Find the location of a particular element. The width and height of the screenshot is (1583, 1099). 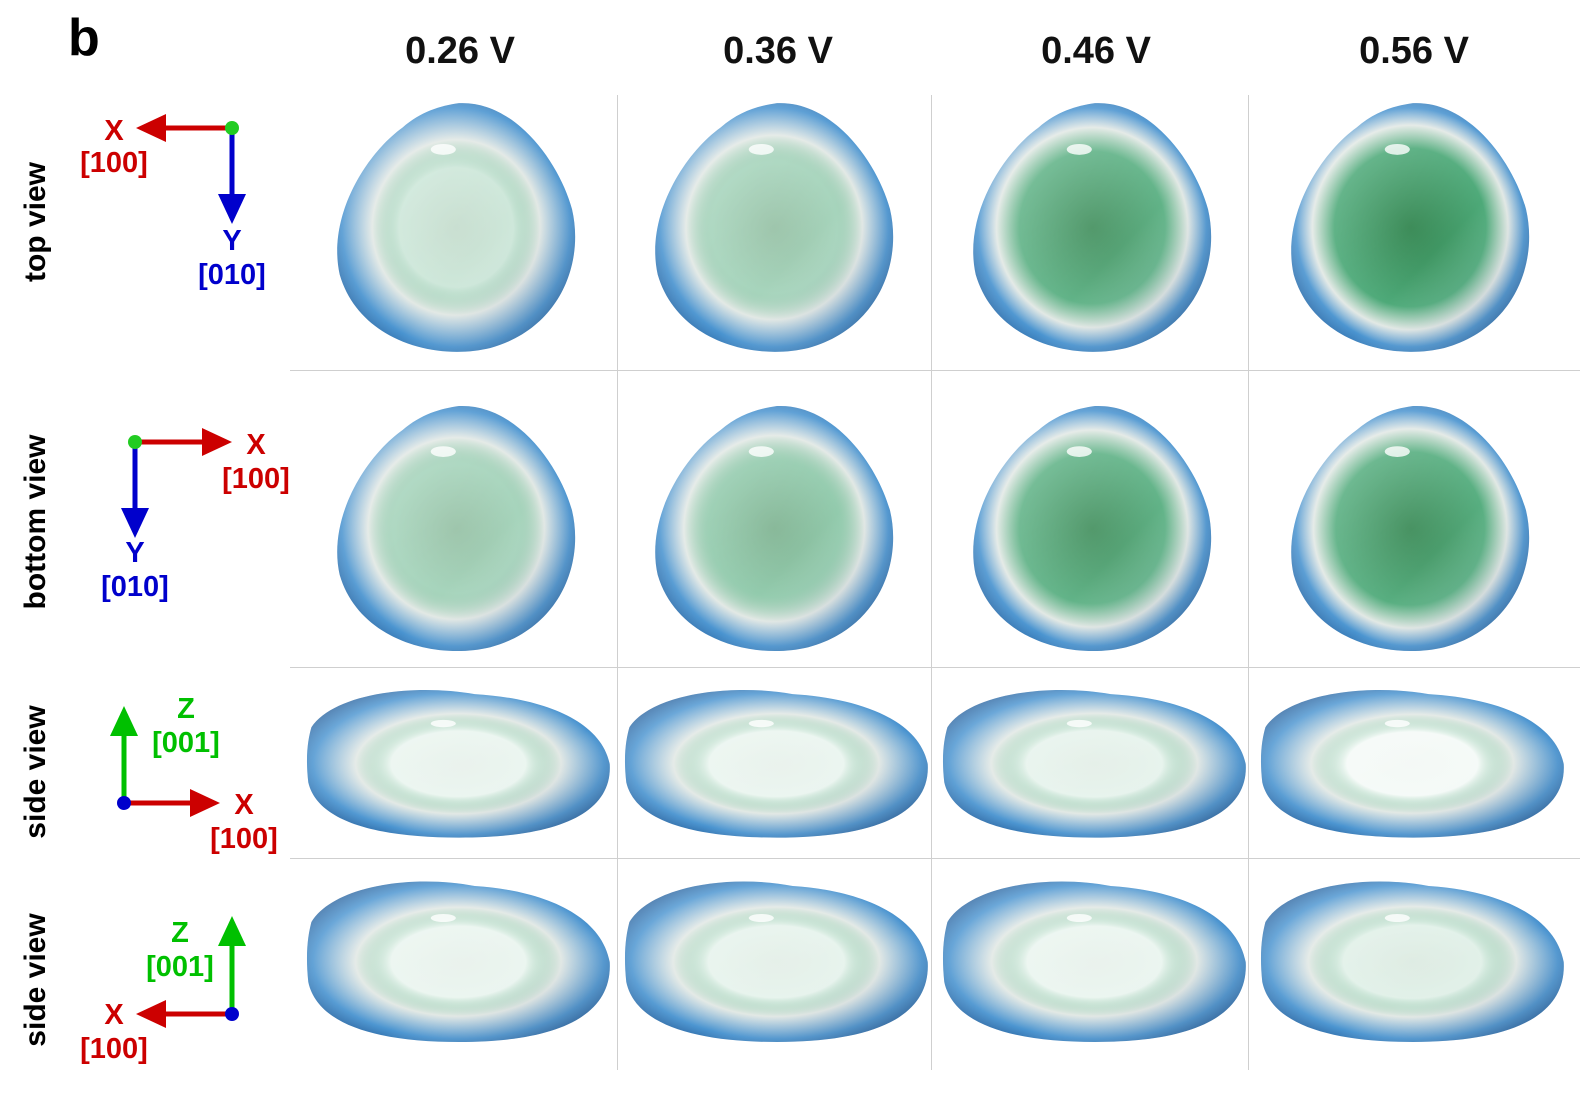

row-label-bottom-view: bottom view is located at coordinates (36, 521).